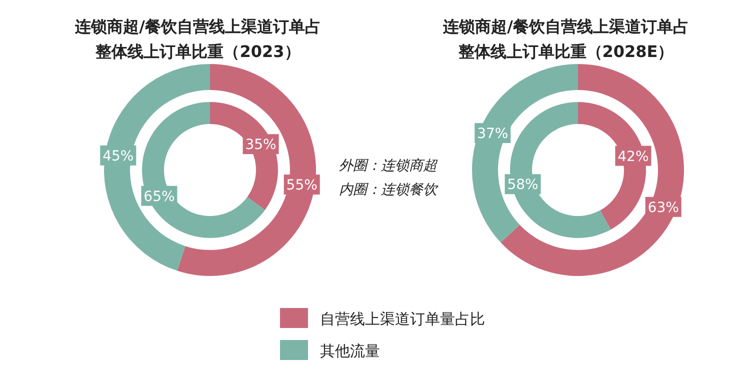 The height and width of the screenshot is (375, 749). I want to click on text: 外圈：连锁商超, so click(388, 166).